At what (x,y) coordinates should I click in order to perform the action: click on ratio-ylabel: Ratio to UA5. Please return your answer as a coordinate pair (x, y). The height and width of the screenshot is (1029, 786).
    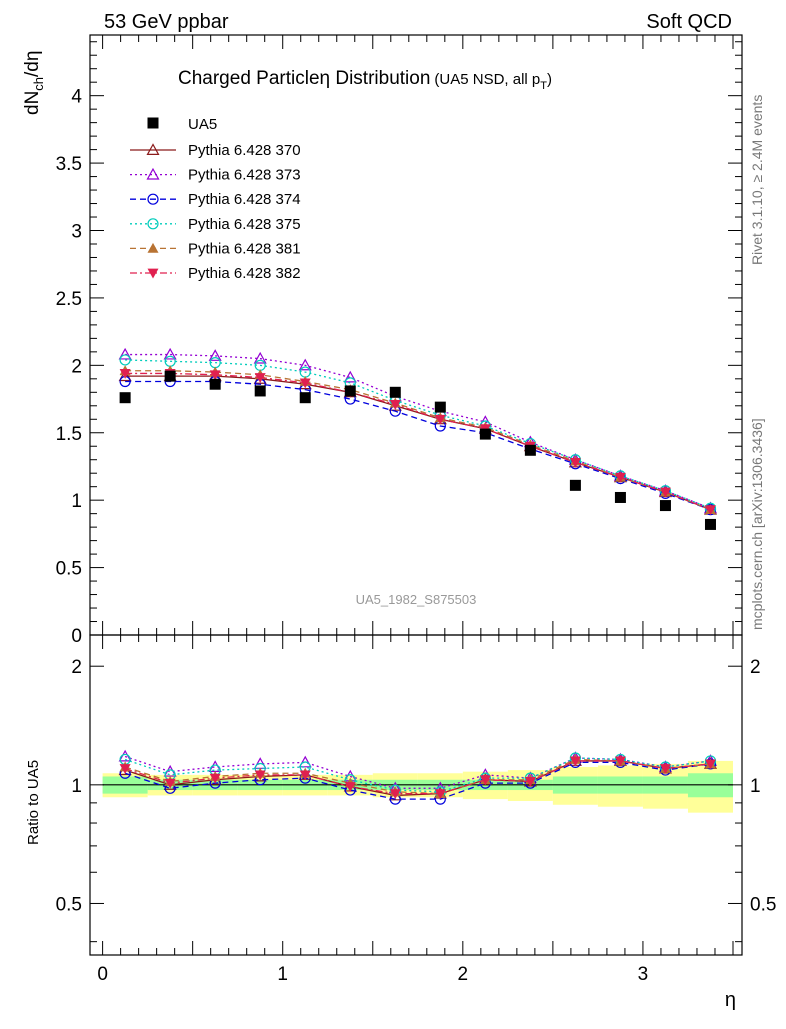
    Looking at the image, I should click on (33, 802).